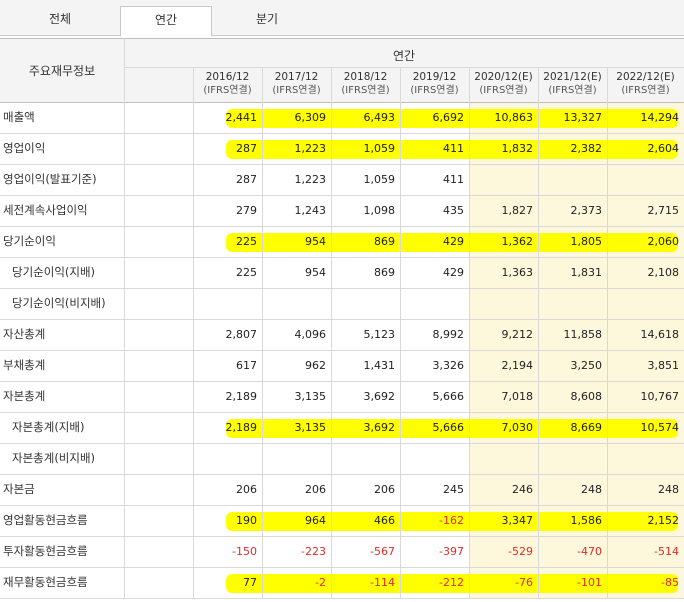 This screenshot has height=602, width=684. What do you see at coordinates (517, 241) in the screenshot?
I see `table-cell: 1,362` at bounding box center [517, 241].